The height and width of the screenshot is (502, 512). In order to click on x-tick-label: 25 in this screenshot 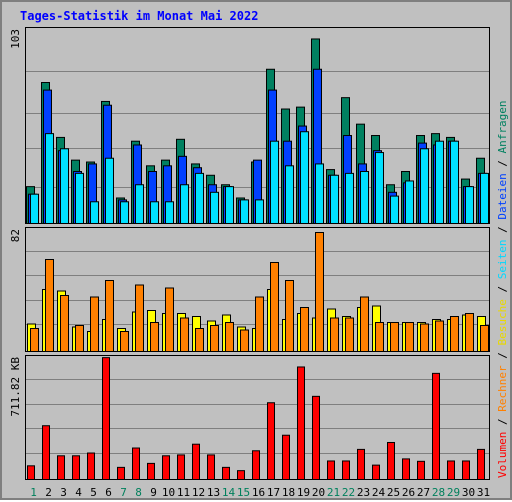, I will do `click(393, 492)`.